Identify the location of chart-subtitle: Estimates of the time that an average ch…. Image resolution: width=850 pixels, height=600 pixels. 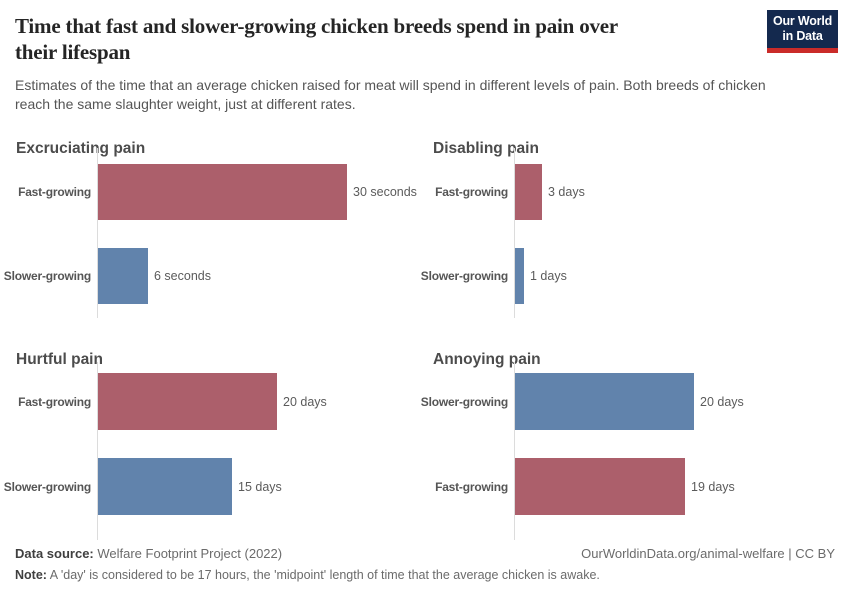
(429, 95).